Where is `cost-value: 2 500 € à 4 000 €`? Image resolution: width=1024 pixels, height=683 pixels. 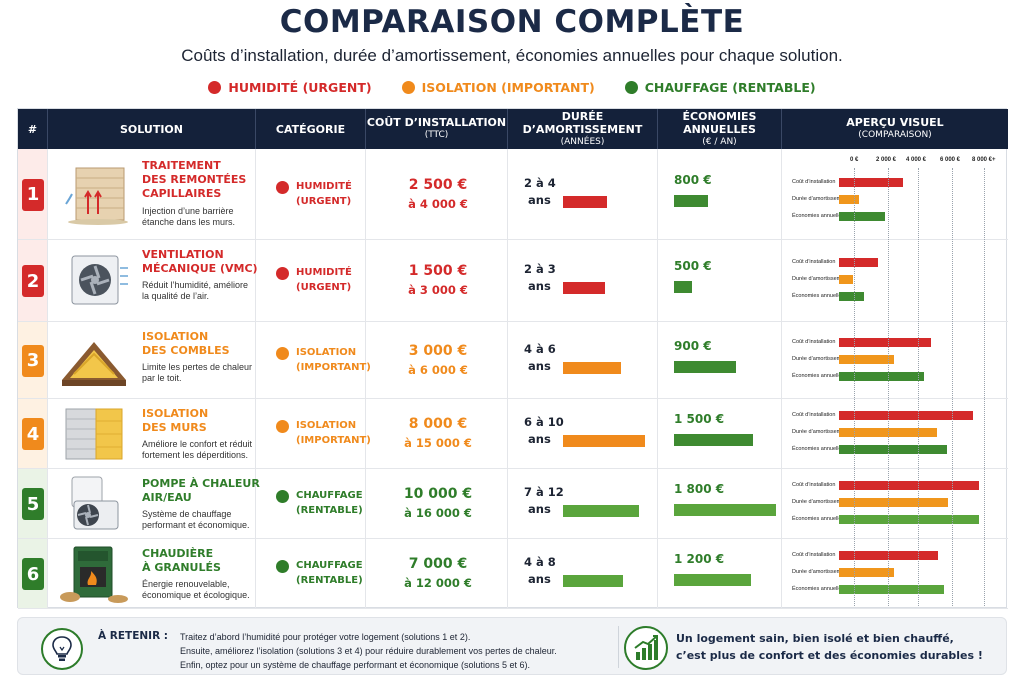
cost-value: 2 500 € à 4 000 € is located at coordinates (438, 194).